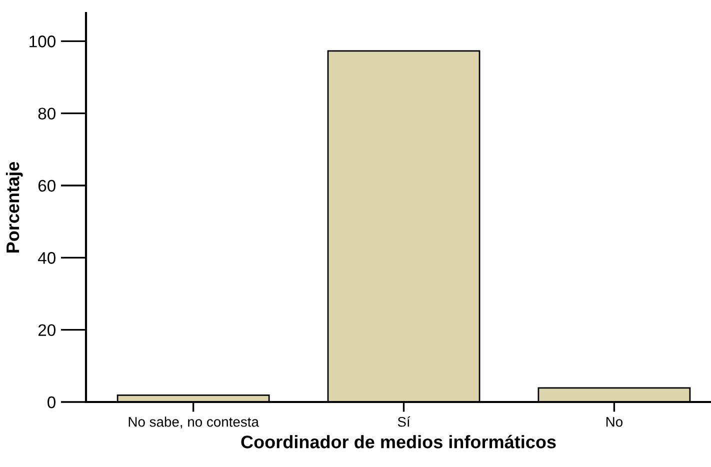  I want to click on y-axis-title: Porcentaje, so click(14, 207).